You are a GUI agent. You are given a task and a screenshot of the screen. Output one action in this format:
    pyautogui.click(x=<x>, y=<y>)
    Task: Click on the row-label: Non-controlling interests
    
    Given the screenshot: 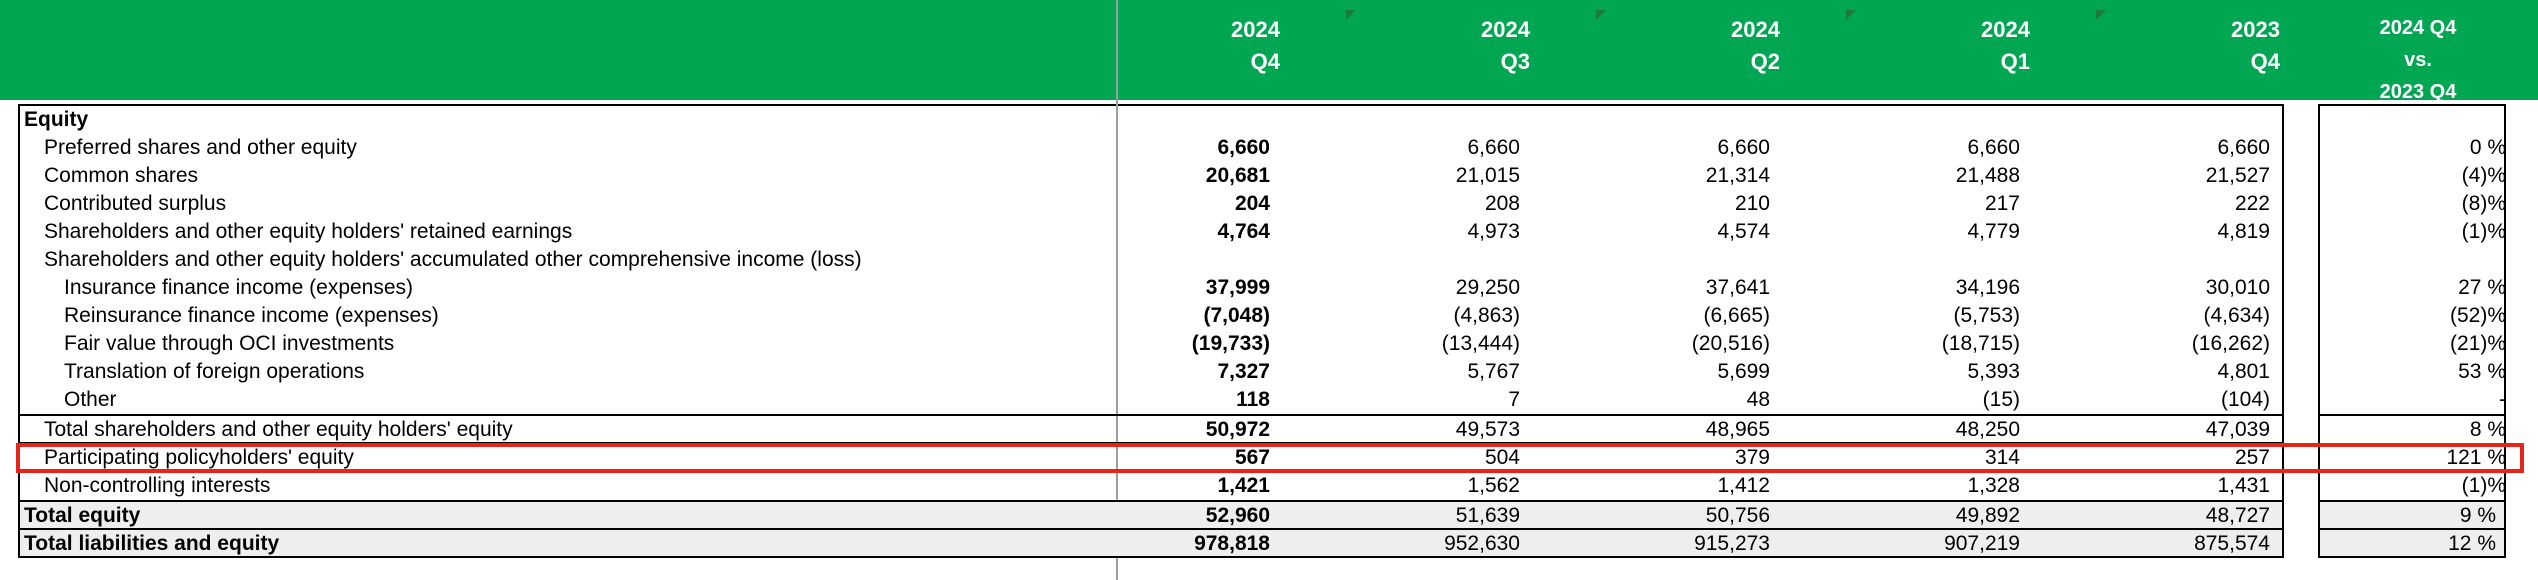 What is the action you would take?
    pyautogui.click(x=157, y=485)
    